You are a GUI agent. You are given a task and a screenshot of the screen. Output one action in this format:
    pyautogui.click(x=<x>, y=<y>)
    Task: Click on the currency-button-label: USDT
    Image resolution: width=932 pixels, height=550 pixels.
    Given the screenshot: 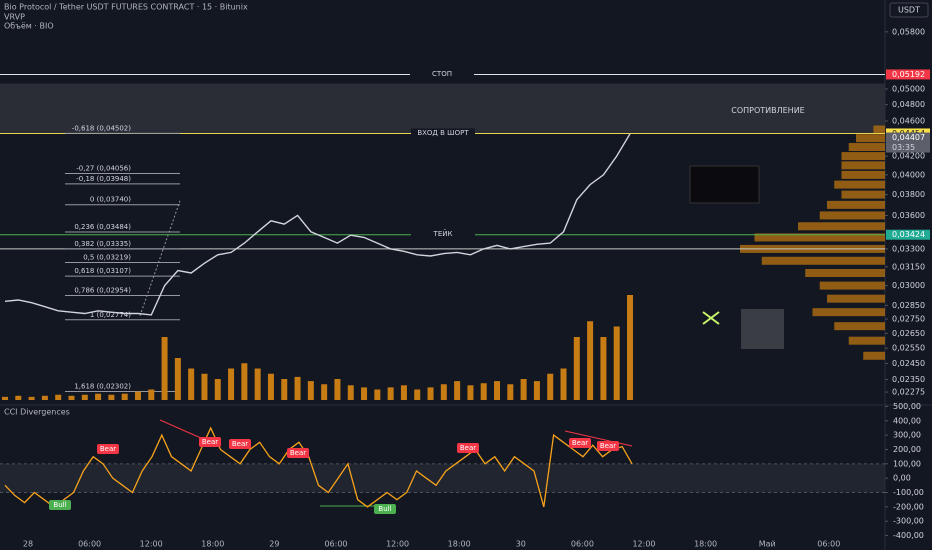 What is the action you would take?
    pyautogui.click(x=909, y=10)
    